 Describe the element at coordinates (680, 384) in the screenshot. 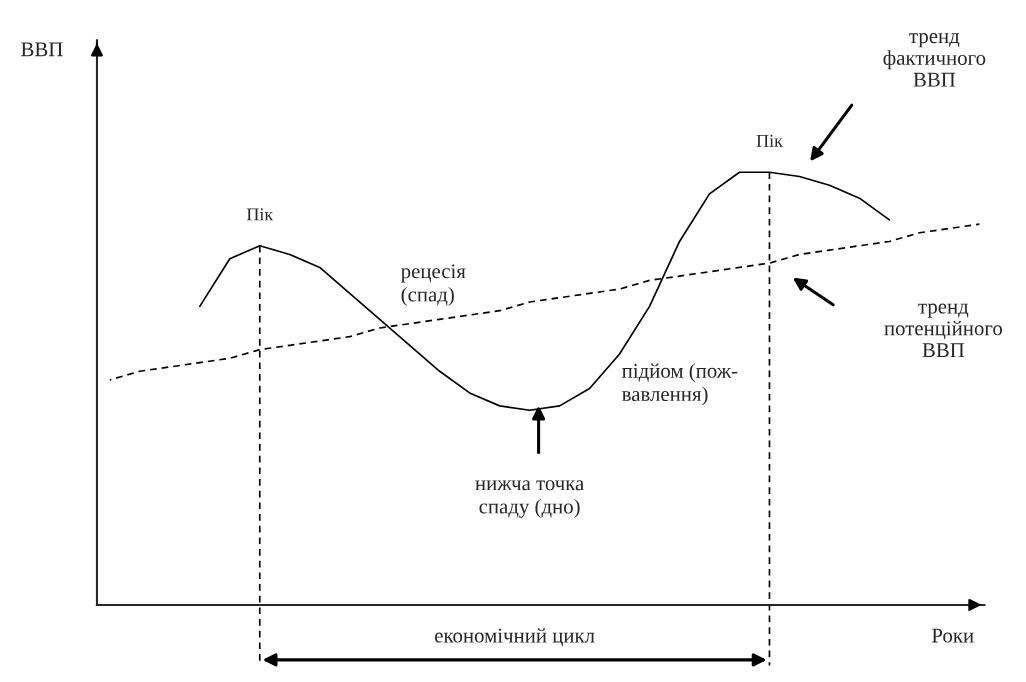

I see `annotation: підйом (пож- вавлення)` at that location.